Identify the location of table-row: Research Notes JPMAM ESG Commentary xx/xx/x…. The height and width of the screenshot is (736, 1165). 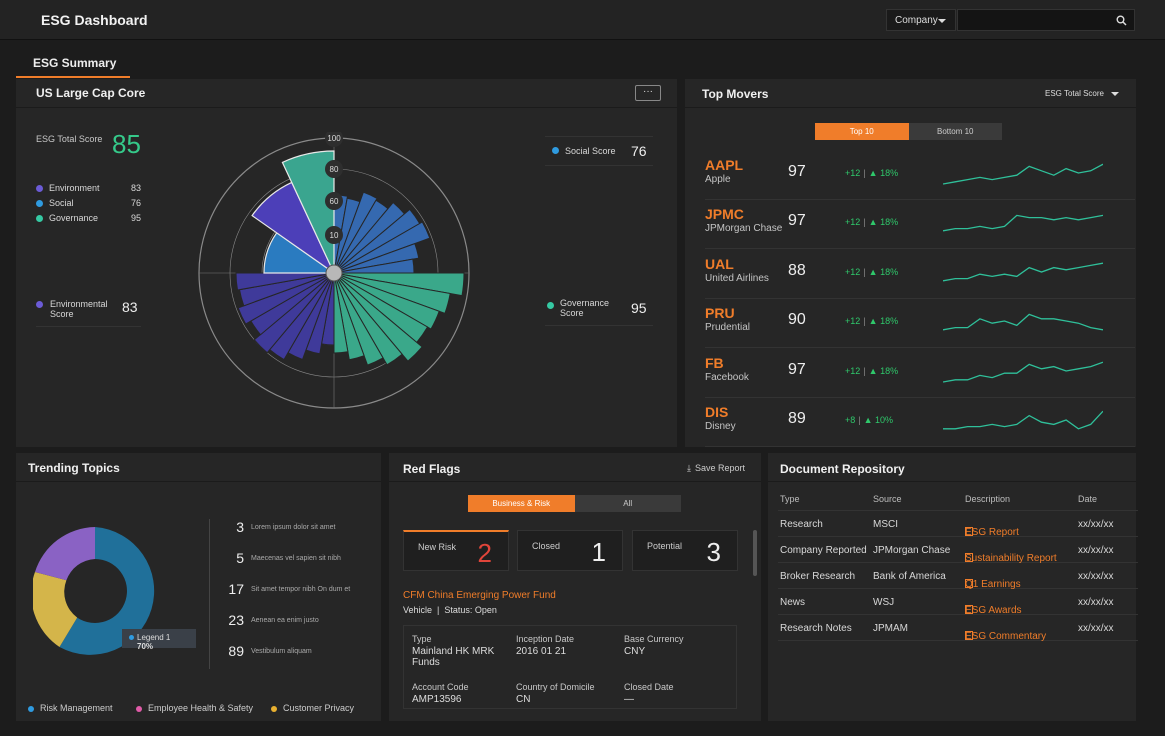
(958, 628).